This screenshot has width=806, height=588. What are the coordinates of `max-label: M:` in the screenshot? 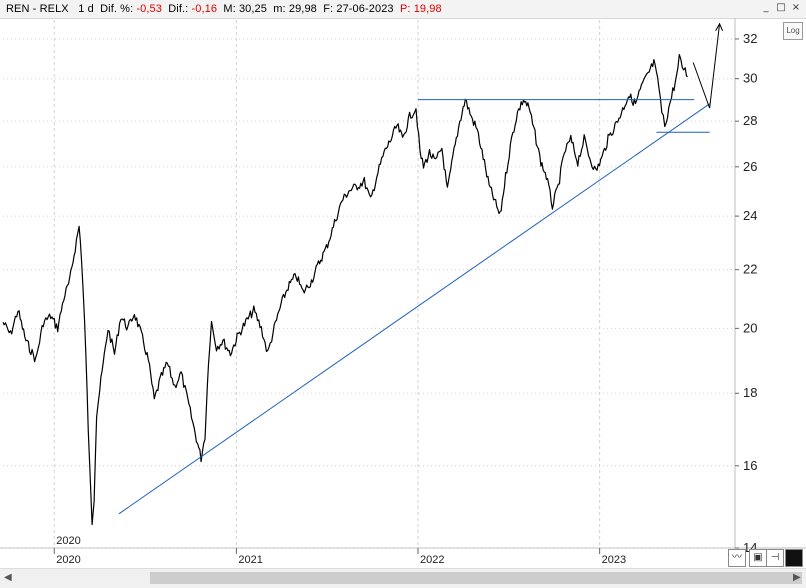 It's located at (229, 9).